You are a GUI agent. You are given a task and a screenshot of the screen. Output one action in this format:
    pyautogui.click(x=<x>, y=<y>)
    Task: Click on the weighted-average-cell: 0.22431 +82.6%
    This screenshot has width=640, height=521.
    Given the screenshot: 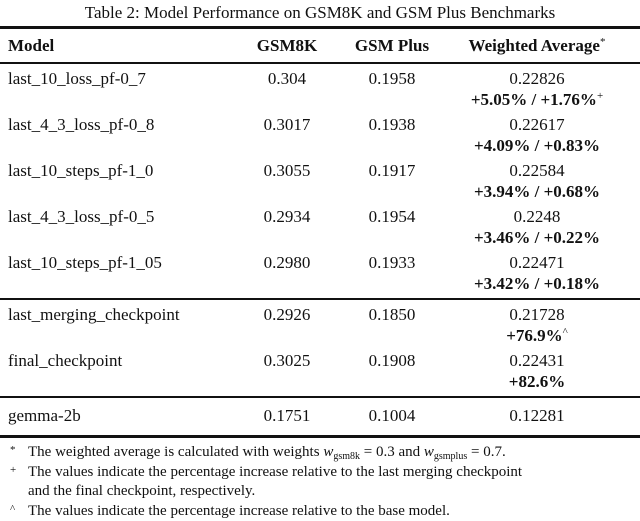 What is the action you would take?
    pyautogui.click(x=537, y=371)
    